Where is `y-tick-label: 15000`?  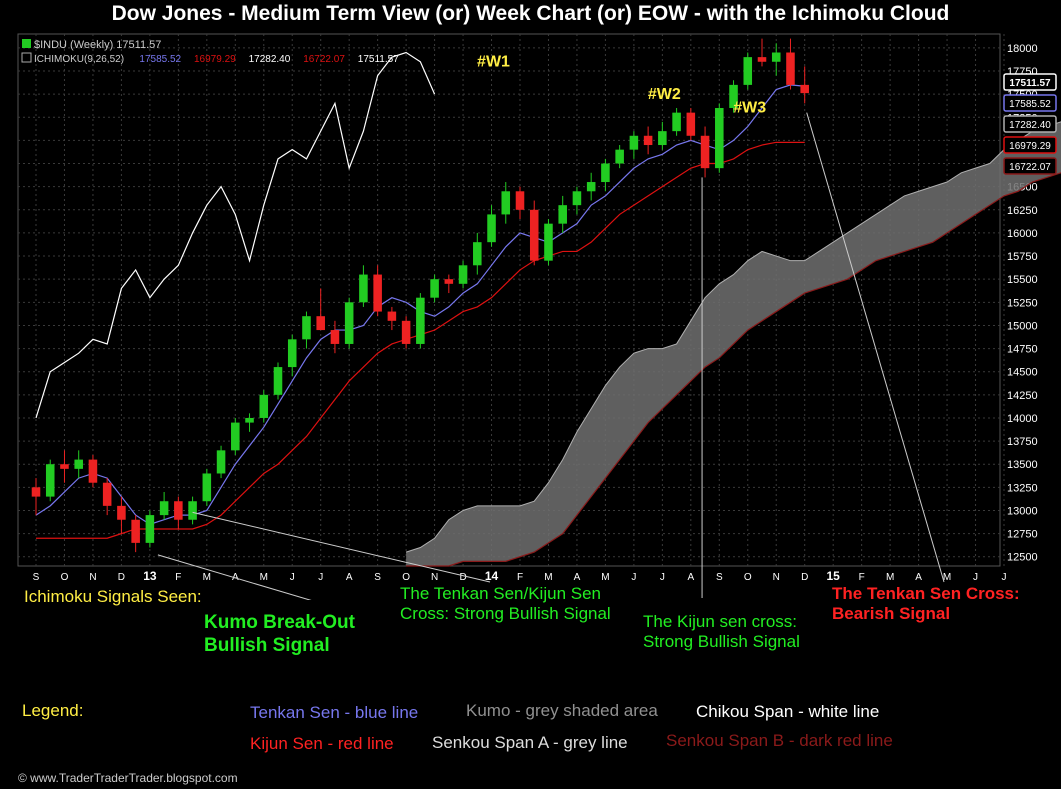
y-tick-label: 15000 is located at coordinates (1022, 326).